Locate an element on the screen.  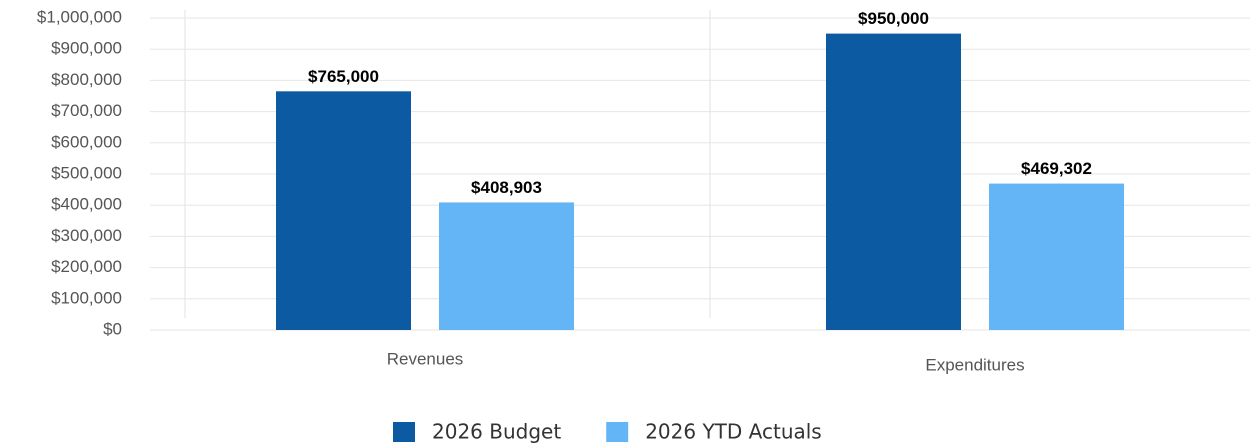
legend-label: 2026 YTD Actuals is located at coordinates (733, 432).